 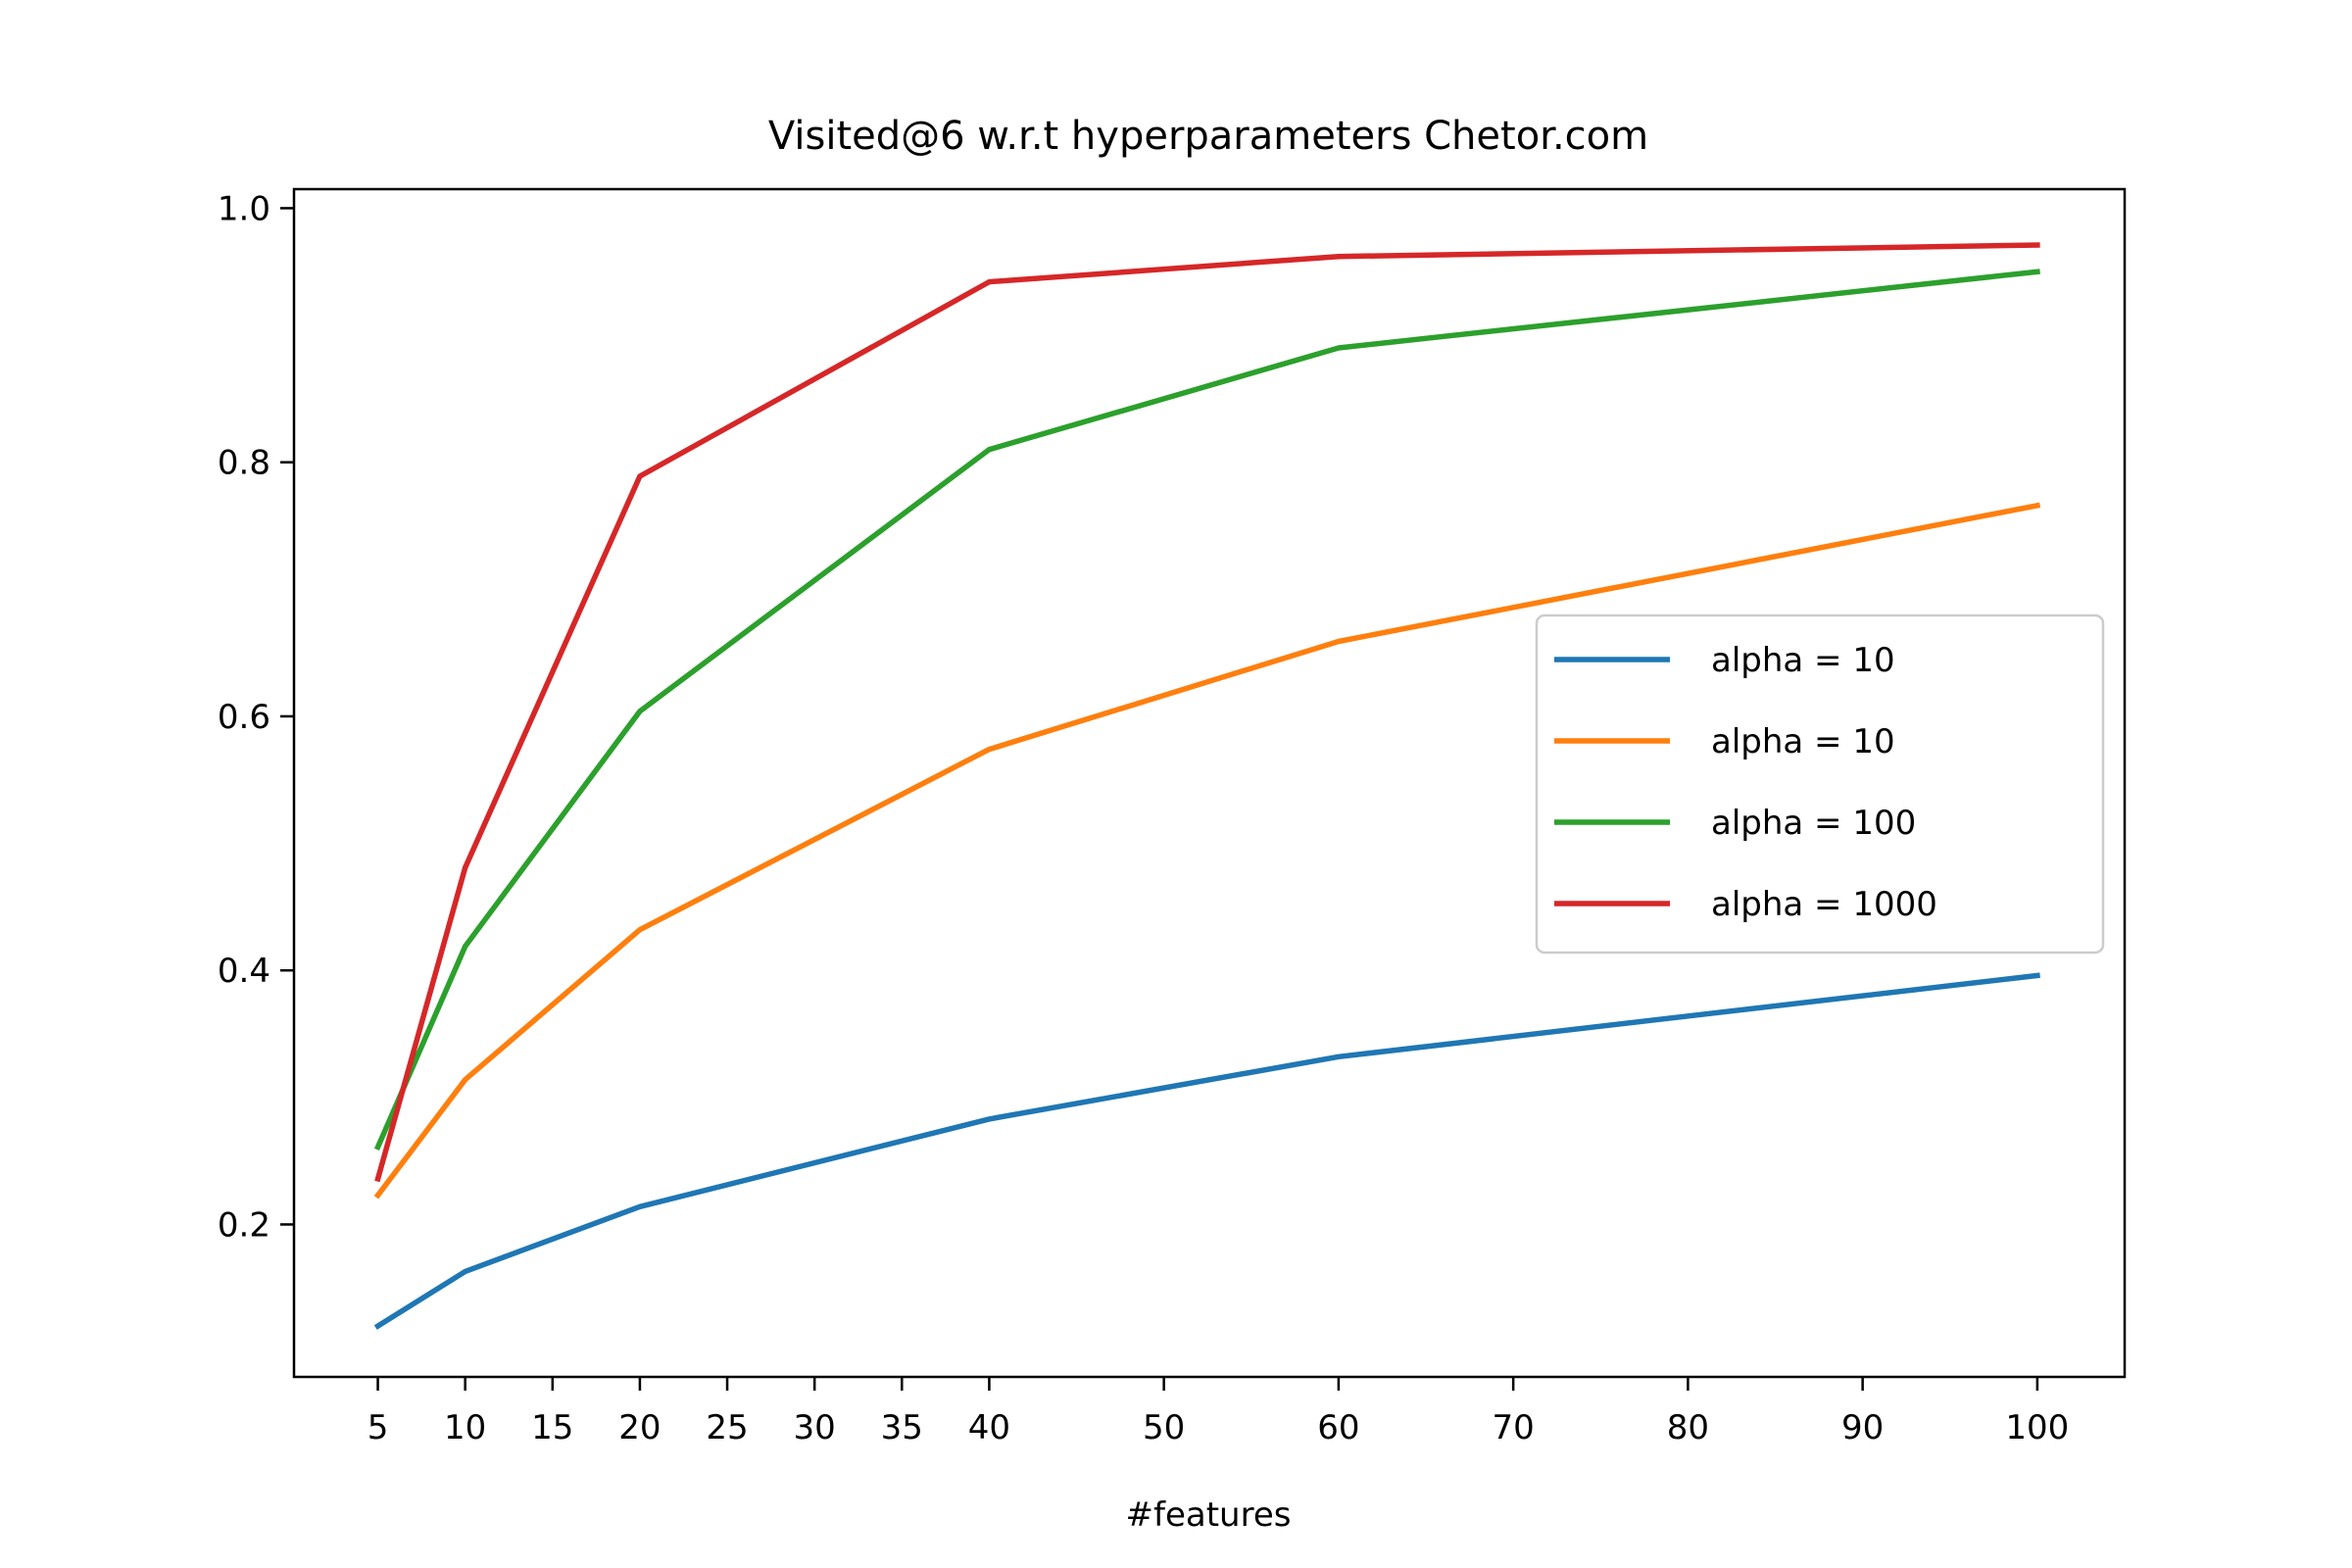 I want to click on x-tick-label: 25, so click(x=727, y=1427).